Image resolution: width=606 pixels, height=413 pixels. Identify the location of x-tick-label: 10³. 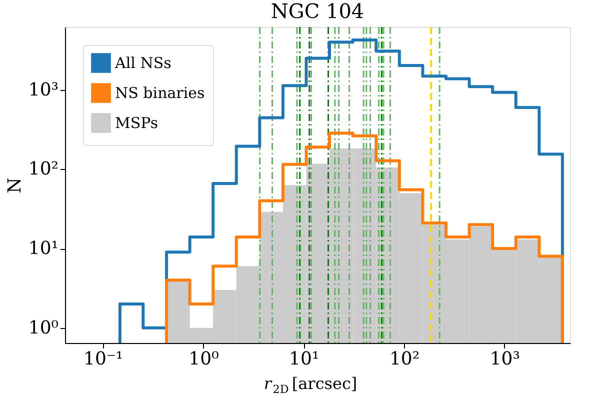
(505, 359).